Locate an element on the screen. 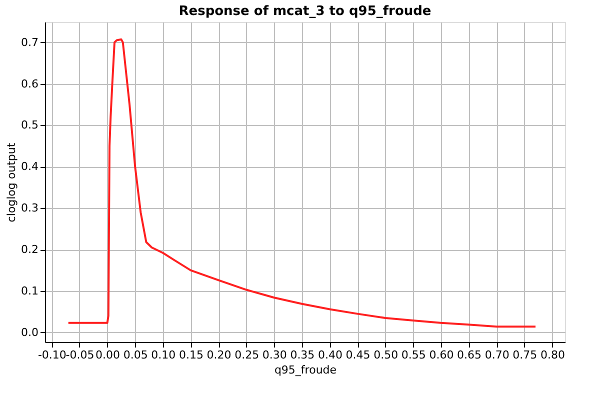 This screenshot has height=400, width=600. x-tick-label: 0.10 is located at coordinates (163, 355).